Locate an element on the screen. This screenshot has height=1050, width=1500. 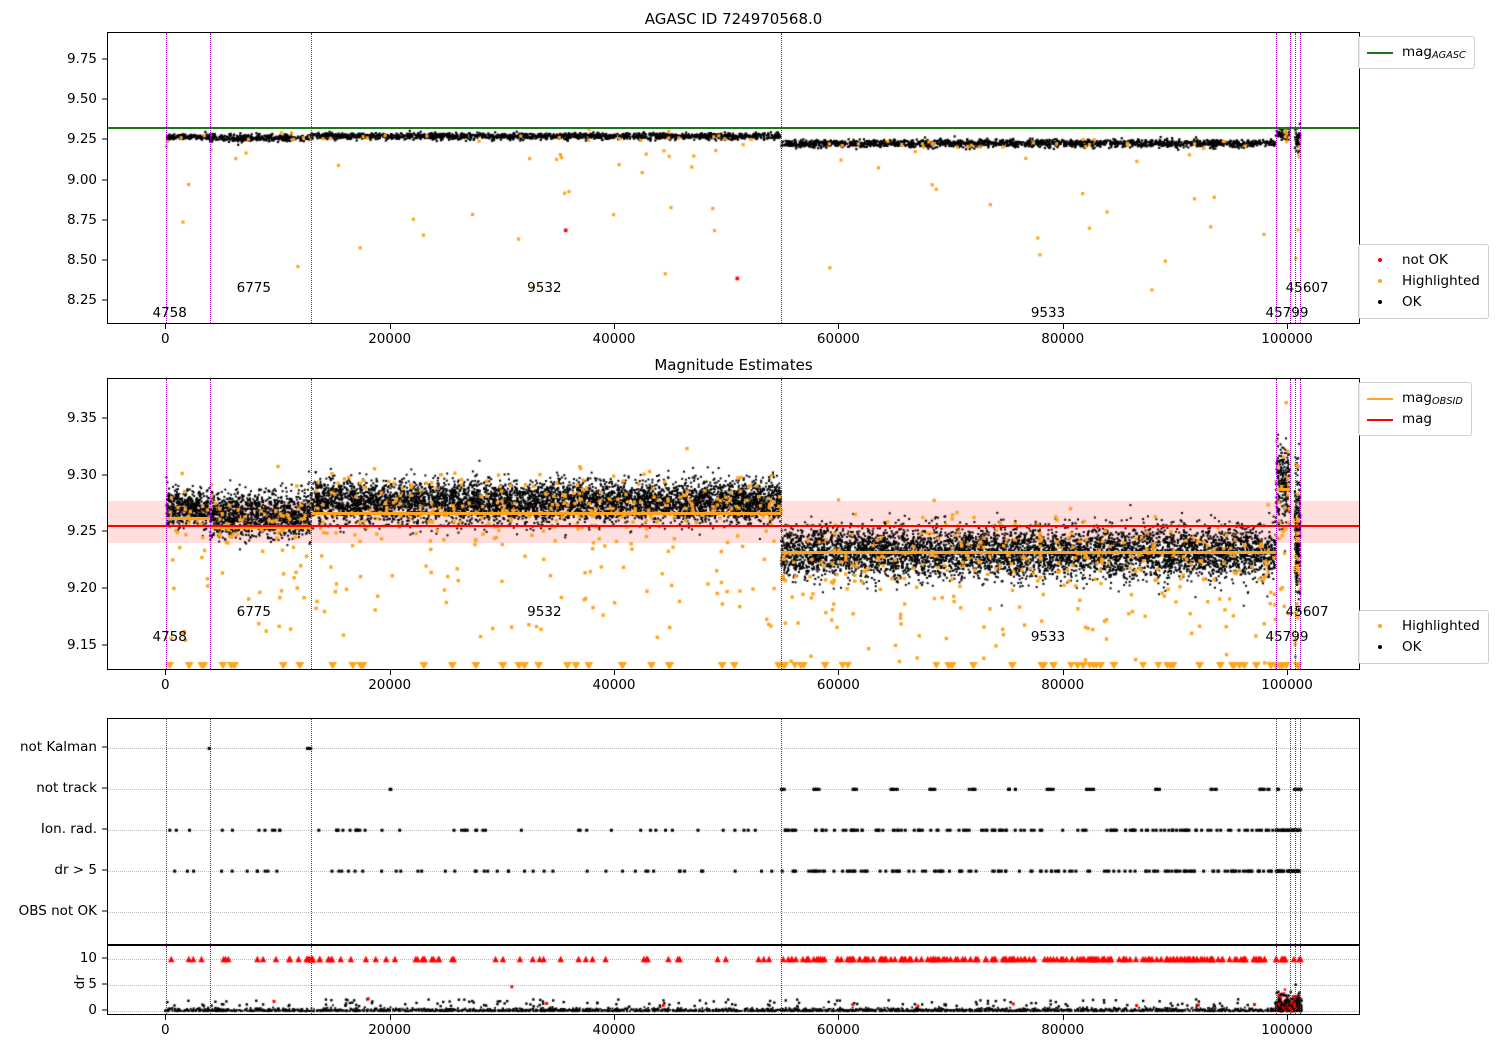
legend-item-mag: mag is located at coordinates (1415, 419).